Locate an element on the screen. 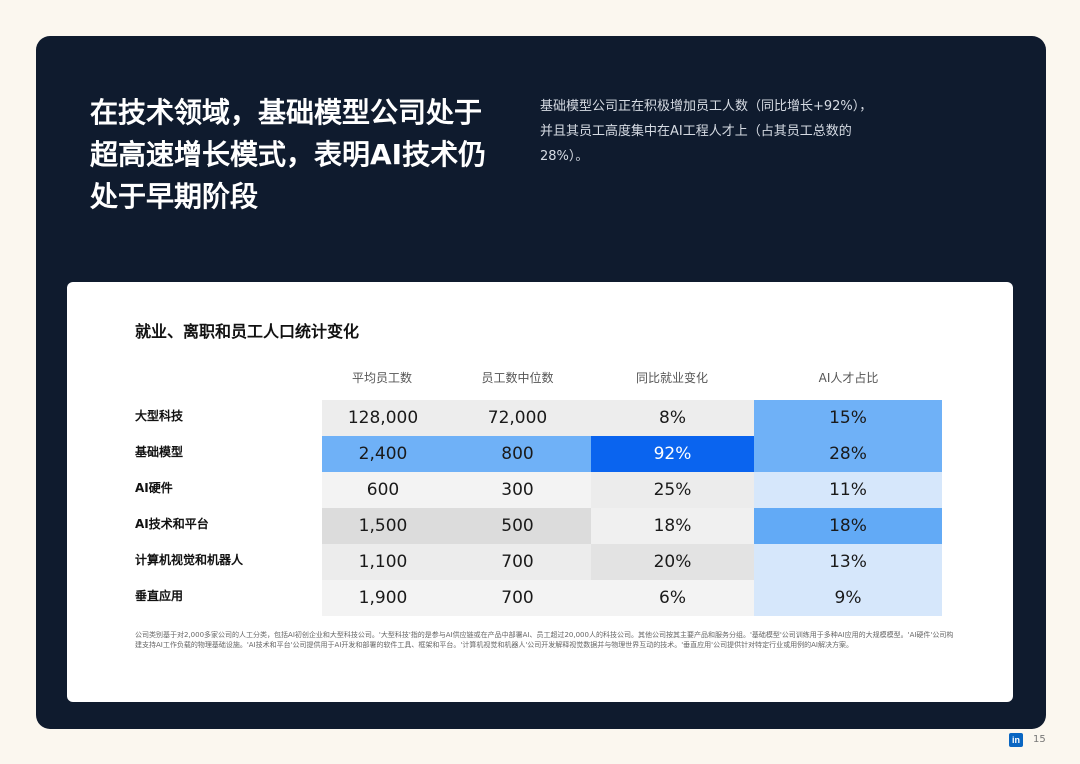 The width and height of the screenshot is (1080, 764). subtext-line: 并且其员工高度集中在AI工程人才上（占其员工总数的 is located at coordinates (696, 131).